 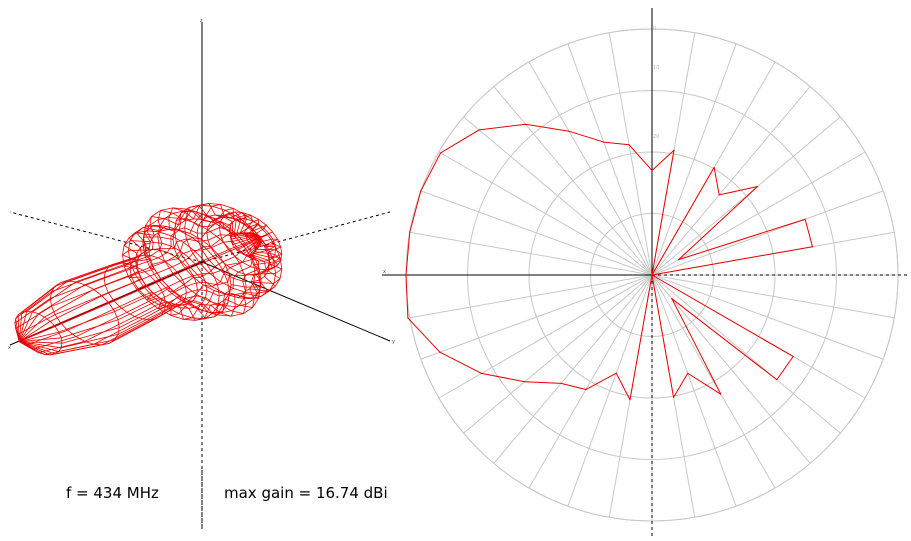 What do you see at coordinates (656, 137) in the screenshot?
I see `ring-tick-label: 20` at bounding box center [656, 137].